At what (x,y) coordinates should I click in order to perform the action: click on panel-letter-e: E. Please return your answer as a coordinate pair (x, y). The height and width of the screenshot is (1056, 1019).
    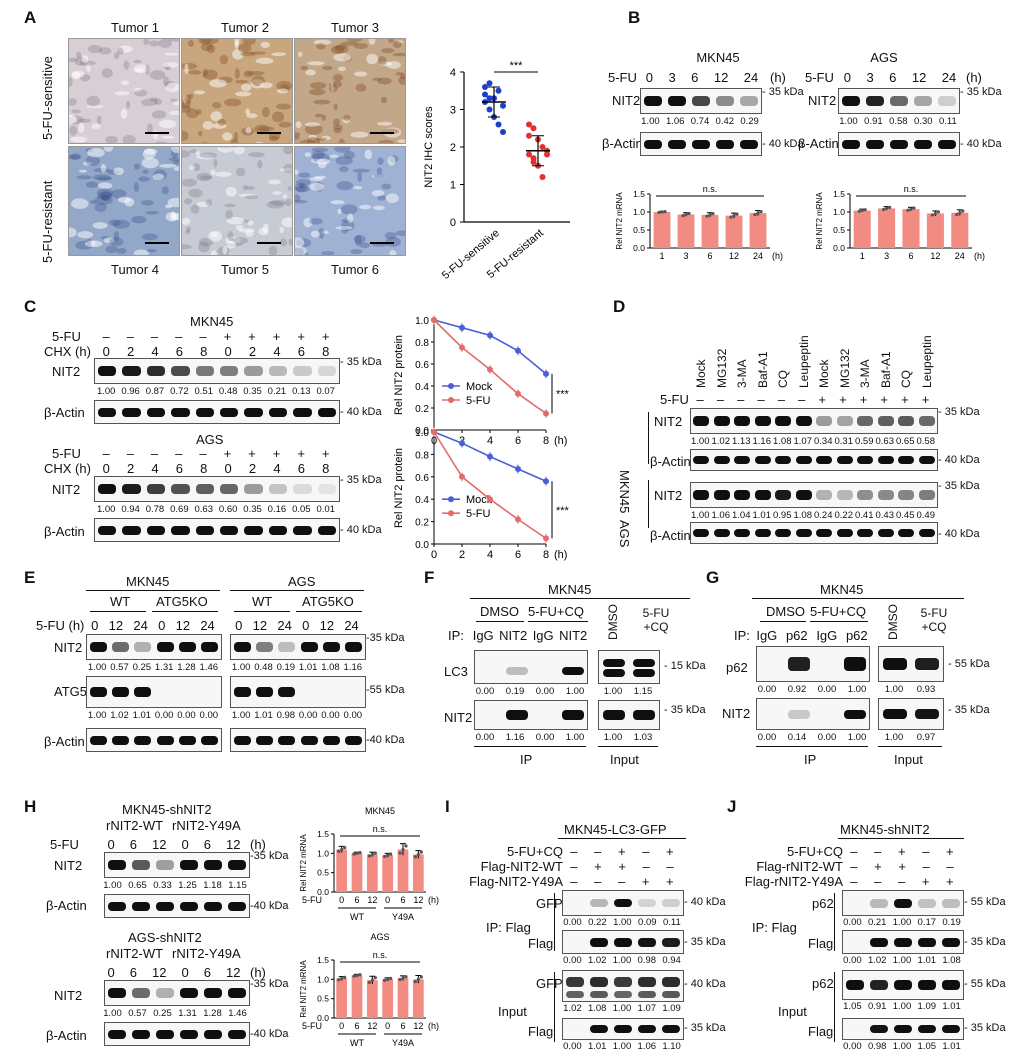
    Looking at the image, I should click on (30, 577).